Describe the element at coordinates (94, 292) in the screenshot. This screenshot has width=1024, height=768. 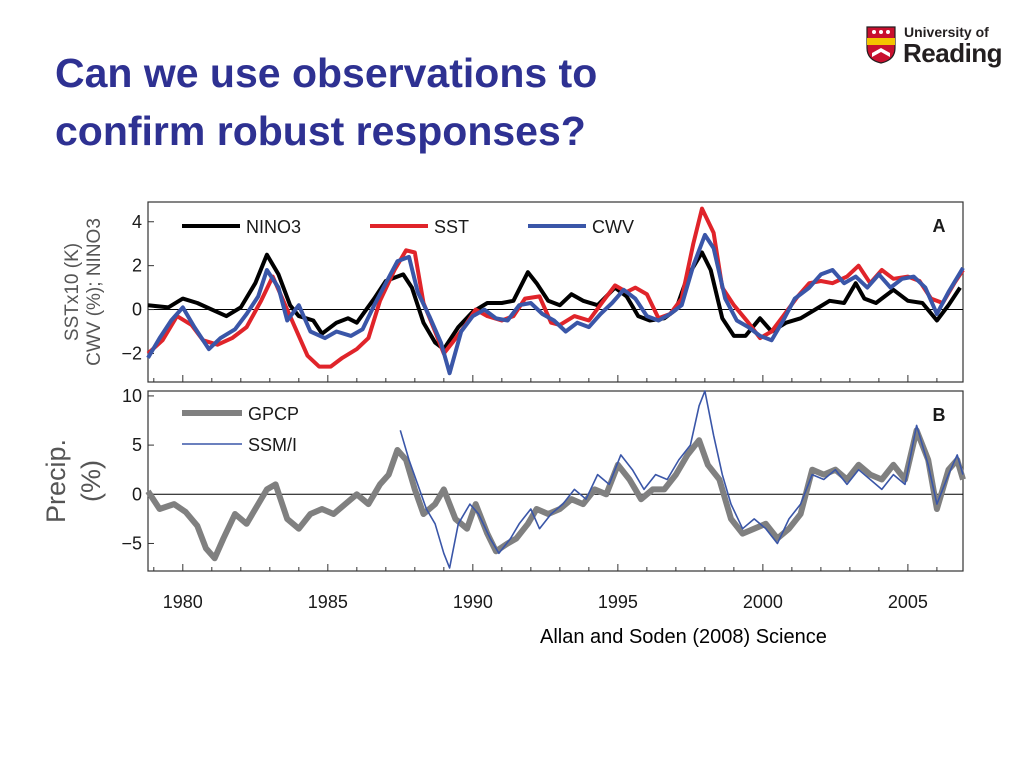
I see `y-axis-label: CWV (%); NINO3` at that location.